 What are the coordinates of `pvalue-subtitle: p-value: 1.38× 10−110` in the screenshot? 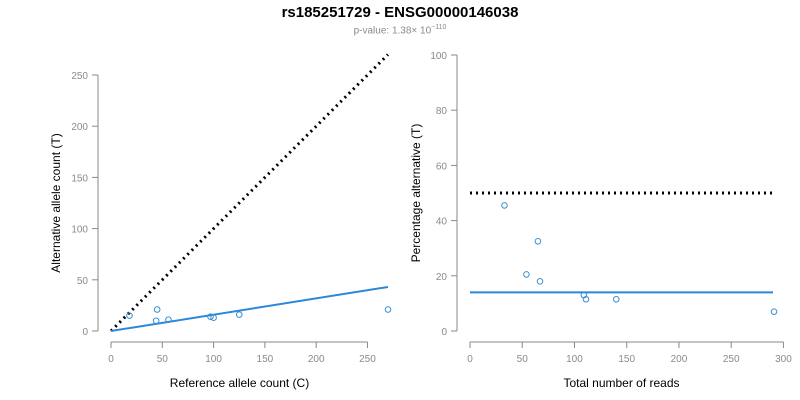 It's located at (400, 30).